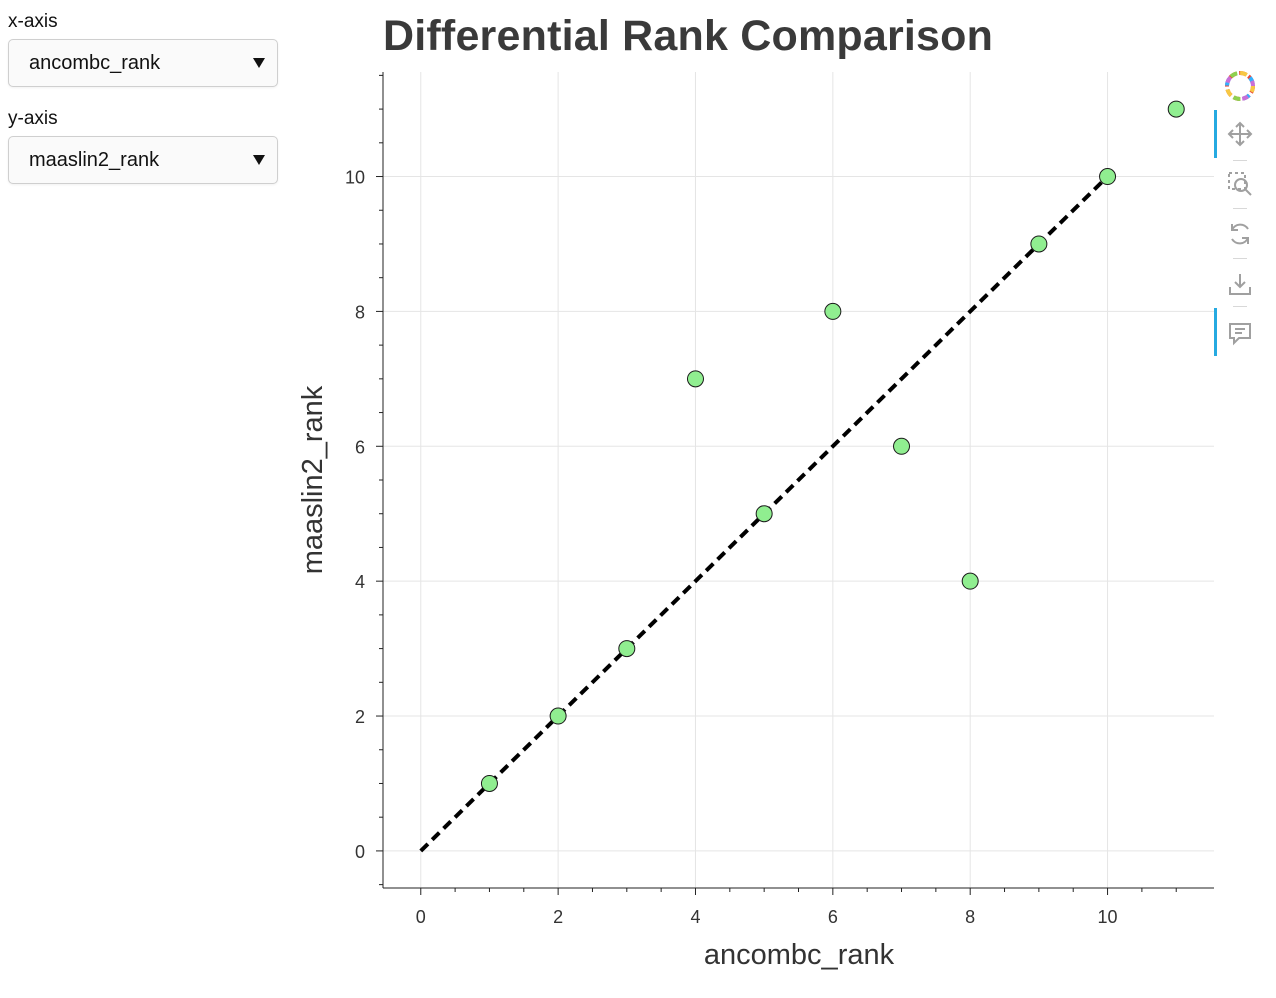 The height and width of the screenshot is (998, 1276). I want to click on y-tick-label: 2, so click(360, 717).